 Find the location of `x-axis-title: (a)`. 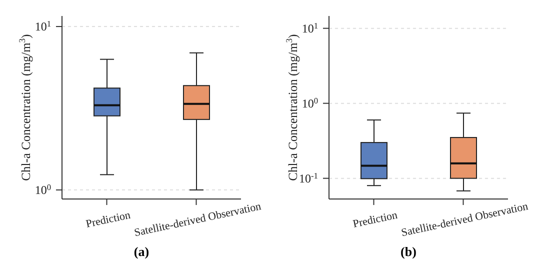

x-axis-title: (a) is located at coordinates (141, 252).